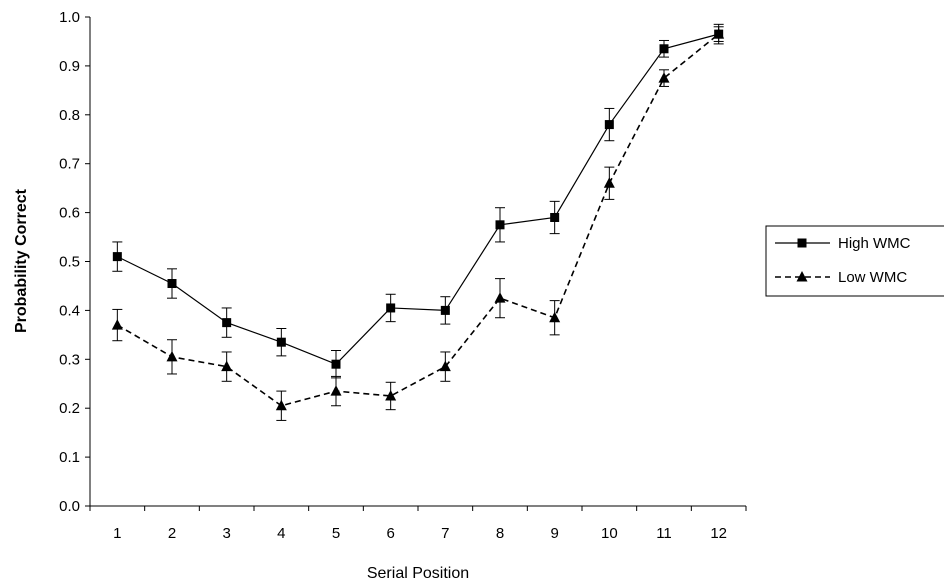  I want to click on x-tick-label: 2, so click(172, 533).